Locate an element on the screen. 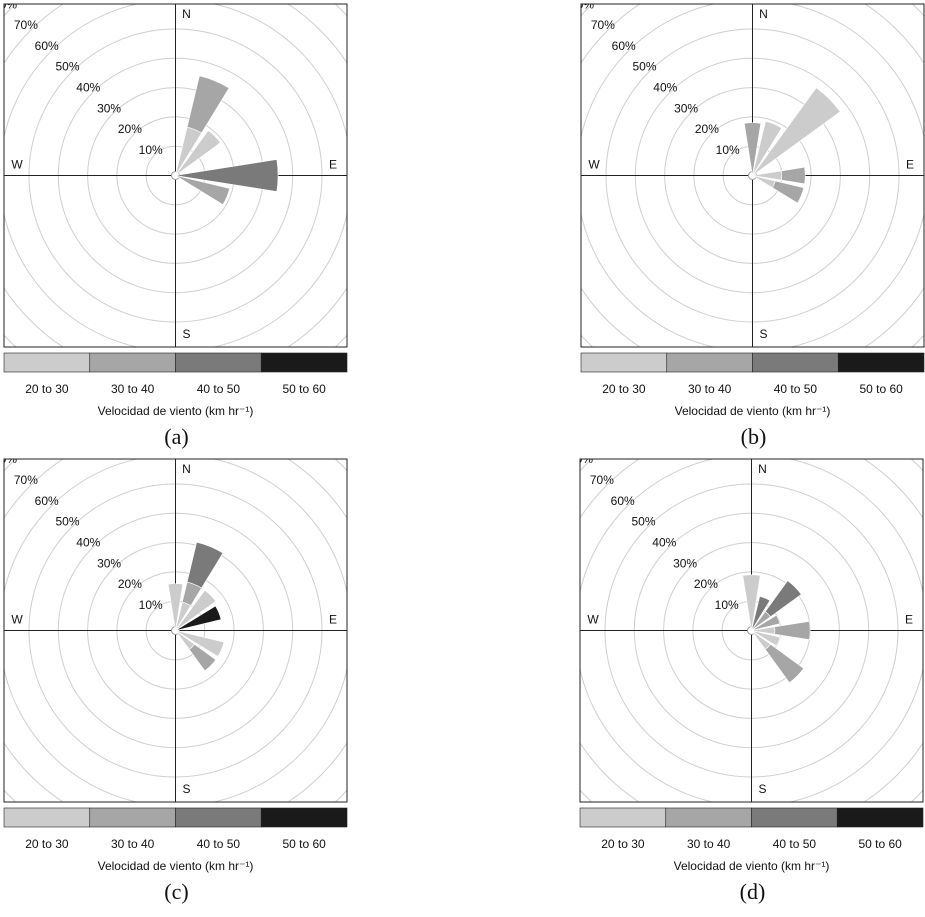  panel-caption: (a) is located at coordinates (176, 436).